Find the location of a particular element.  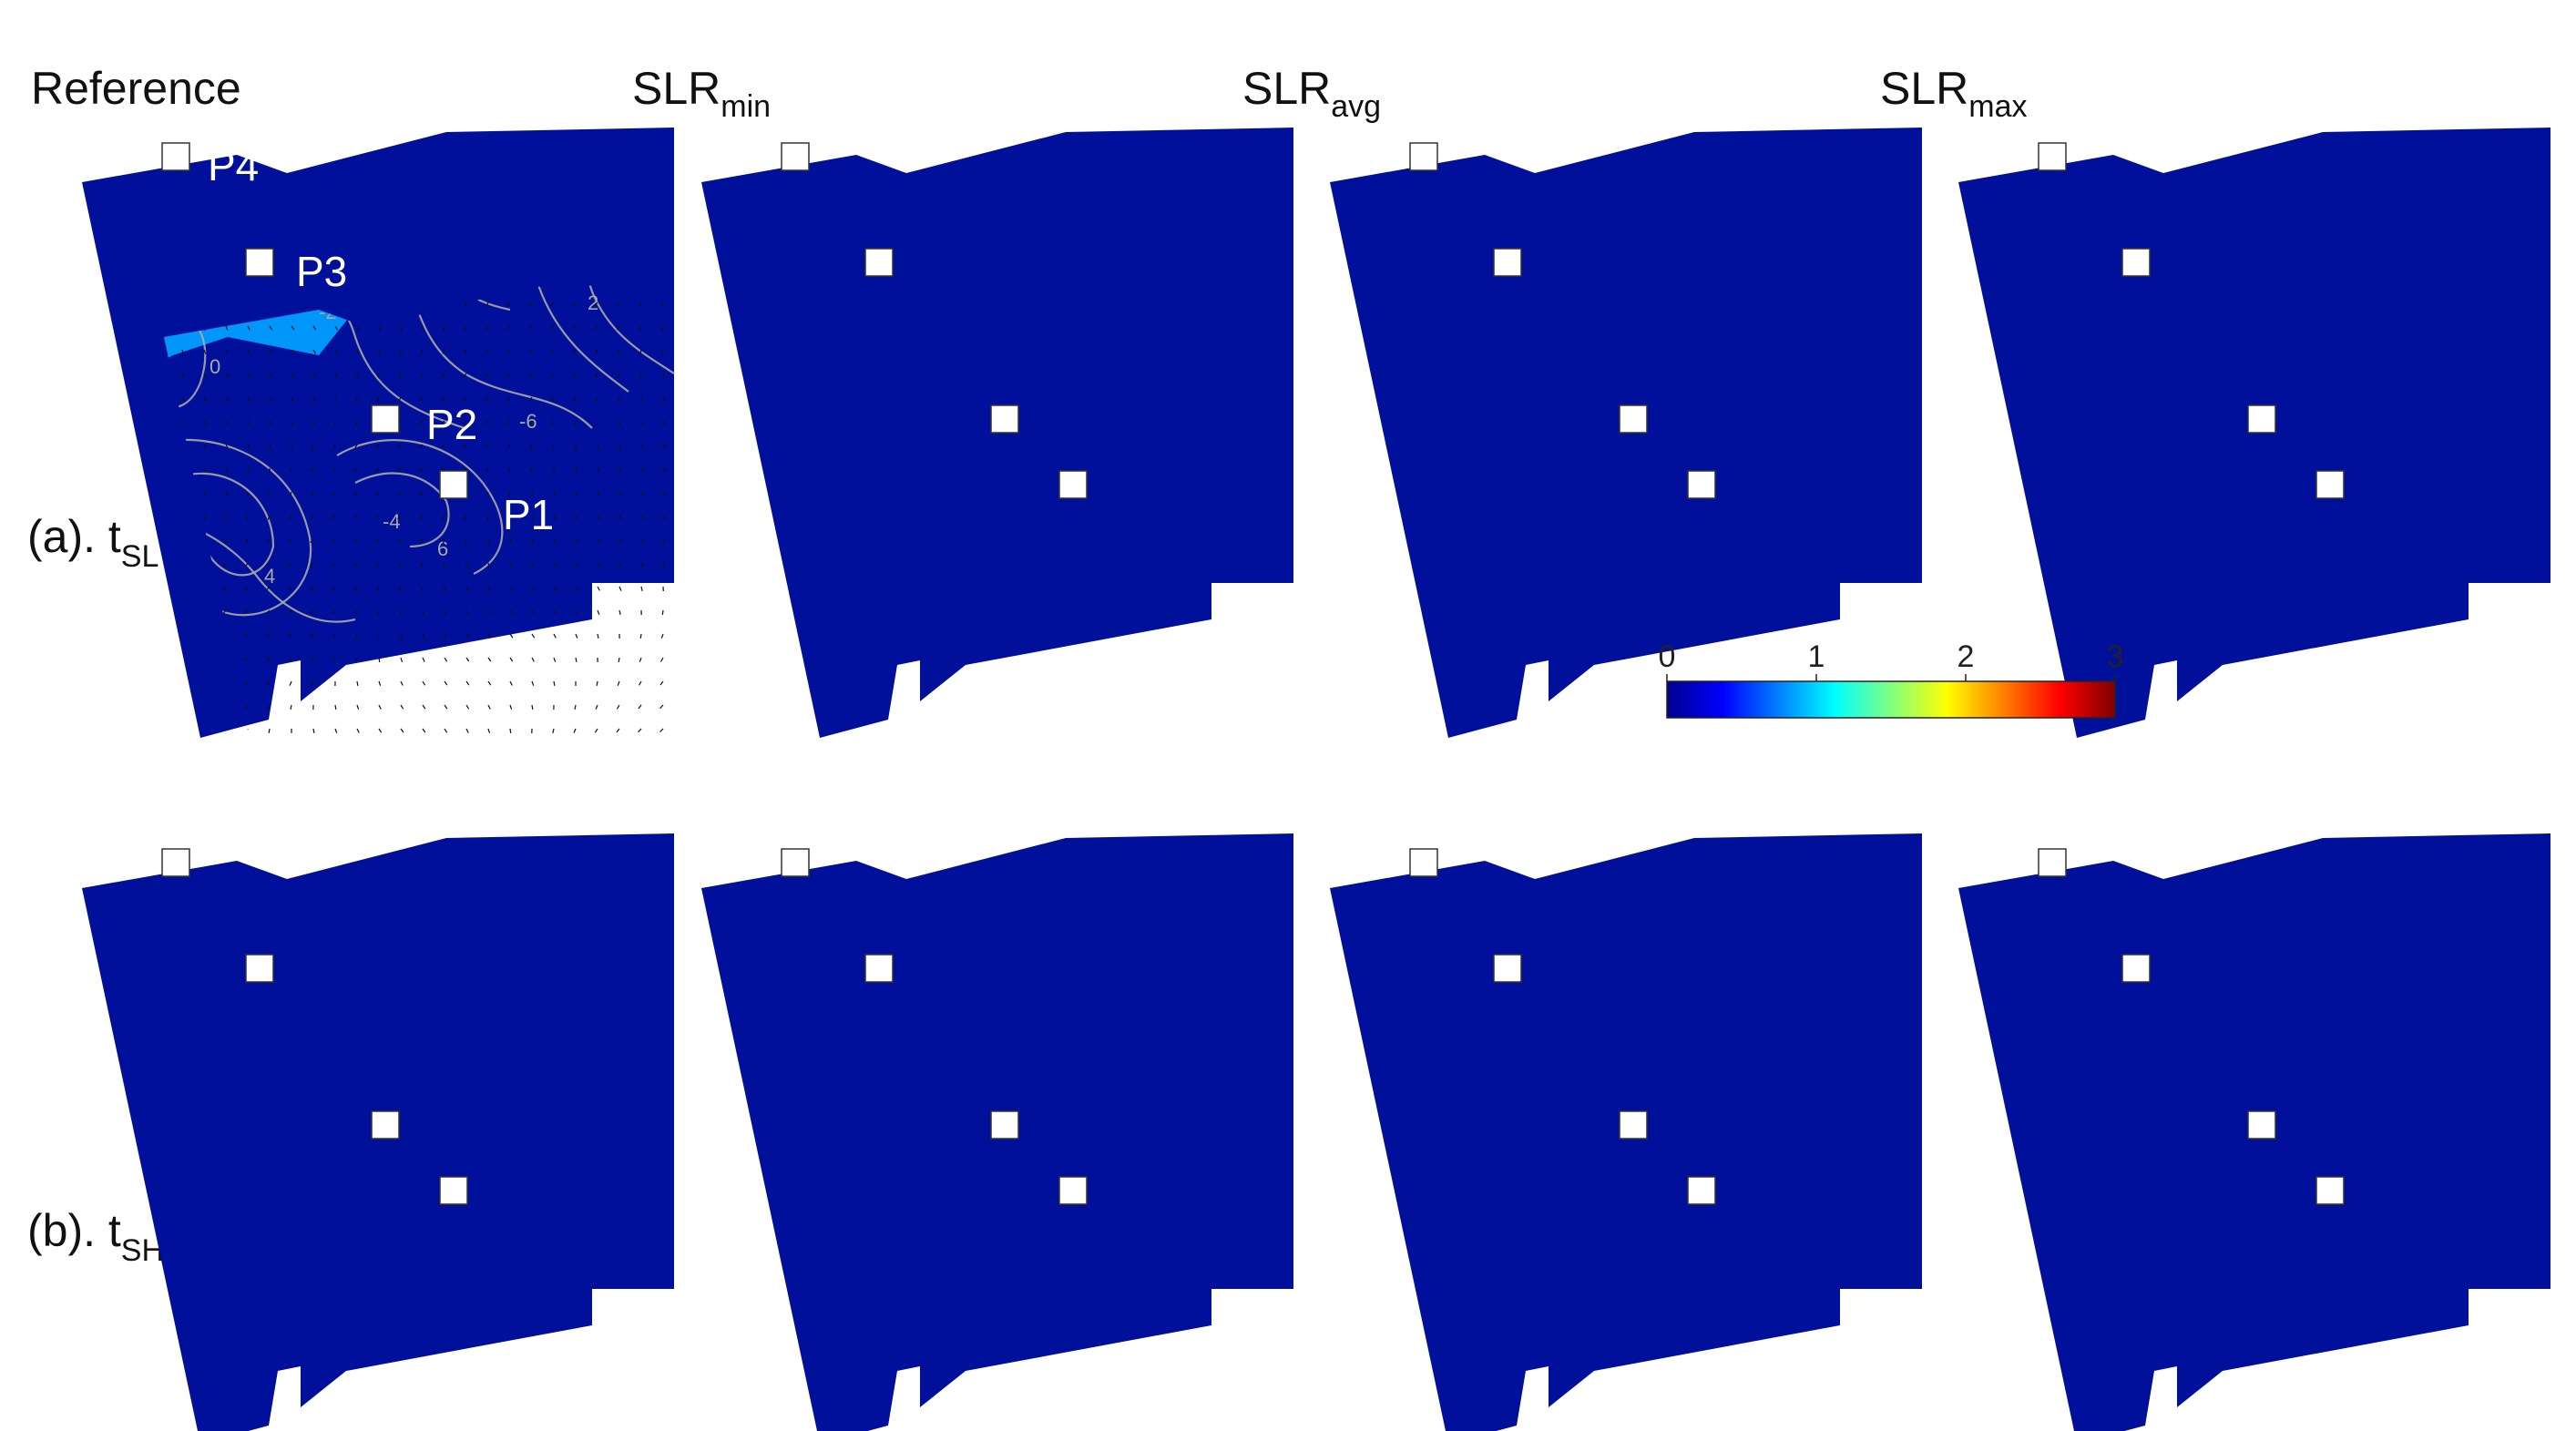

label-p3: P3 is located at coordinates (321, 271).